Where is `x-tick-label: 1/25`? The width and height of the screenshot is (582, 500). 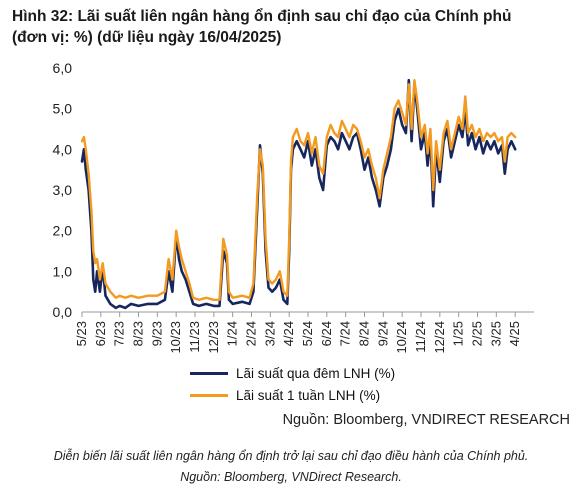
x-tick-label: 1/25 is located at coordinates (458, 333).